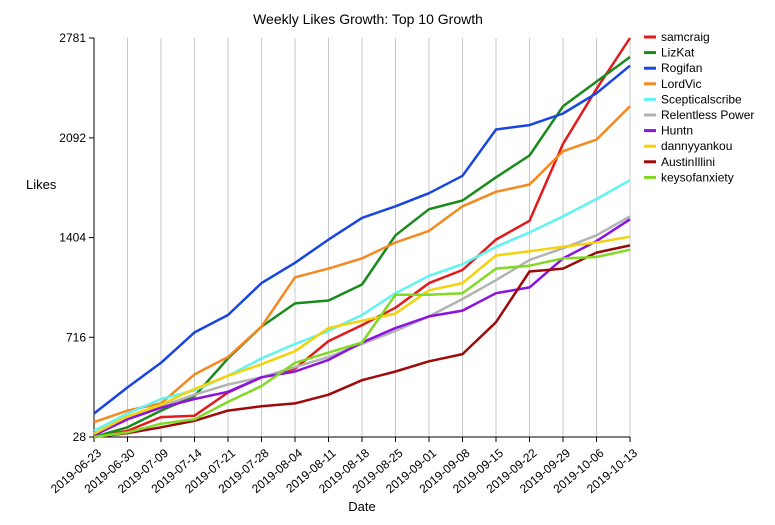 Image resolution: width=775 pixels, height=525 pixels. I want to click on y-tick-label: 716, so click(76, 337).